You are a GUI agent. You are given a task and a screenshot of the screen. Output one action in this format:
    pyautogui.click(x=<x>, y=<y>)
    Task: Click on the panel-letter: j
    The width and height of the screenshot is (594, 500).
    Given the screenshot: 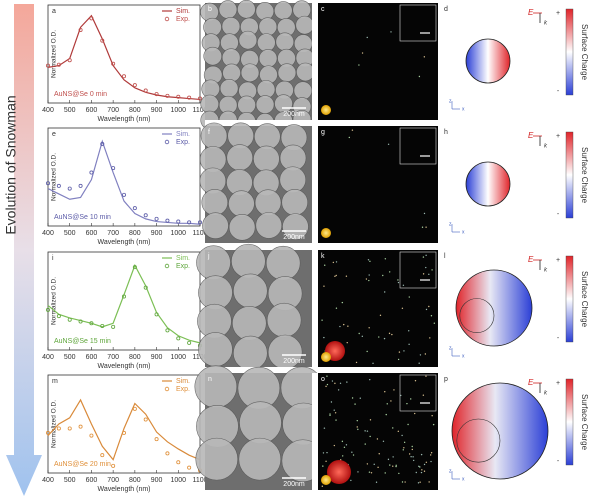 What is the action you would take?
    pyautogui.click(x=208, y=256)
    